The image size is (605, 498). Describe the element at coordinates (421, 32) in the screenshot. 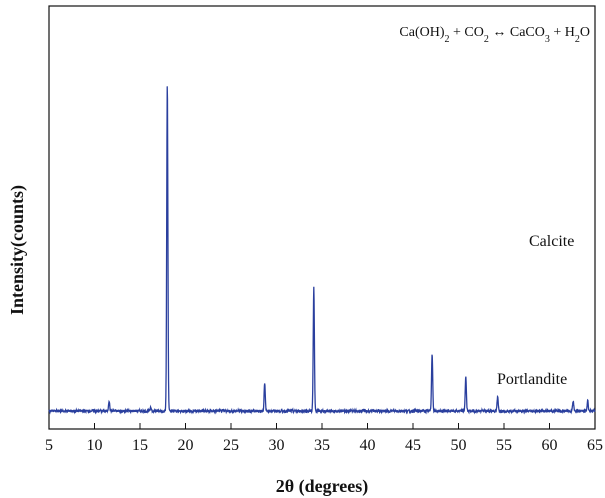

I see `equation-text: Ca(OH)` at that location.